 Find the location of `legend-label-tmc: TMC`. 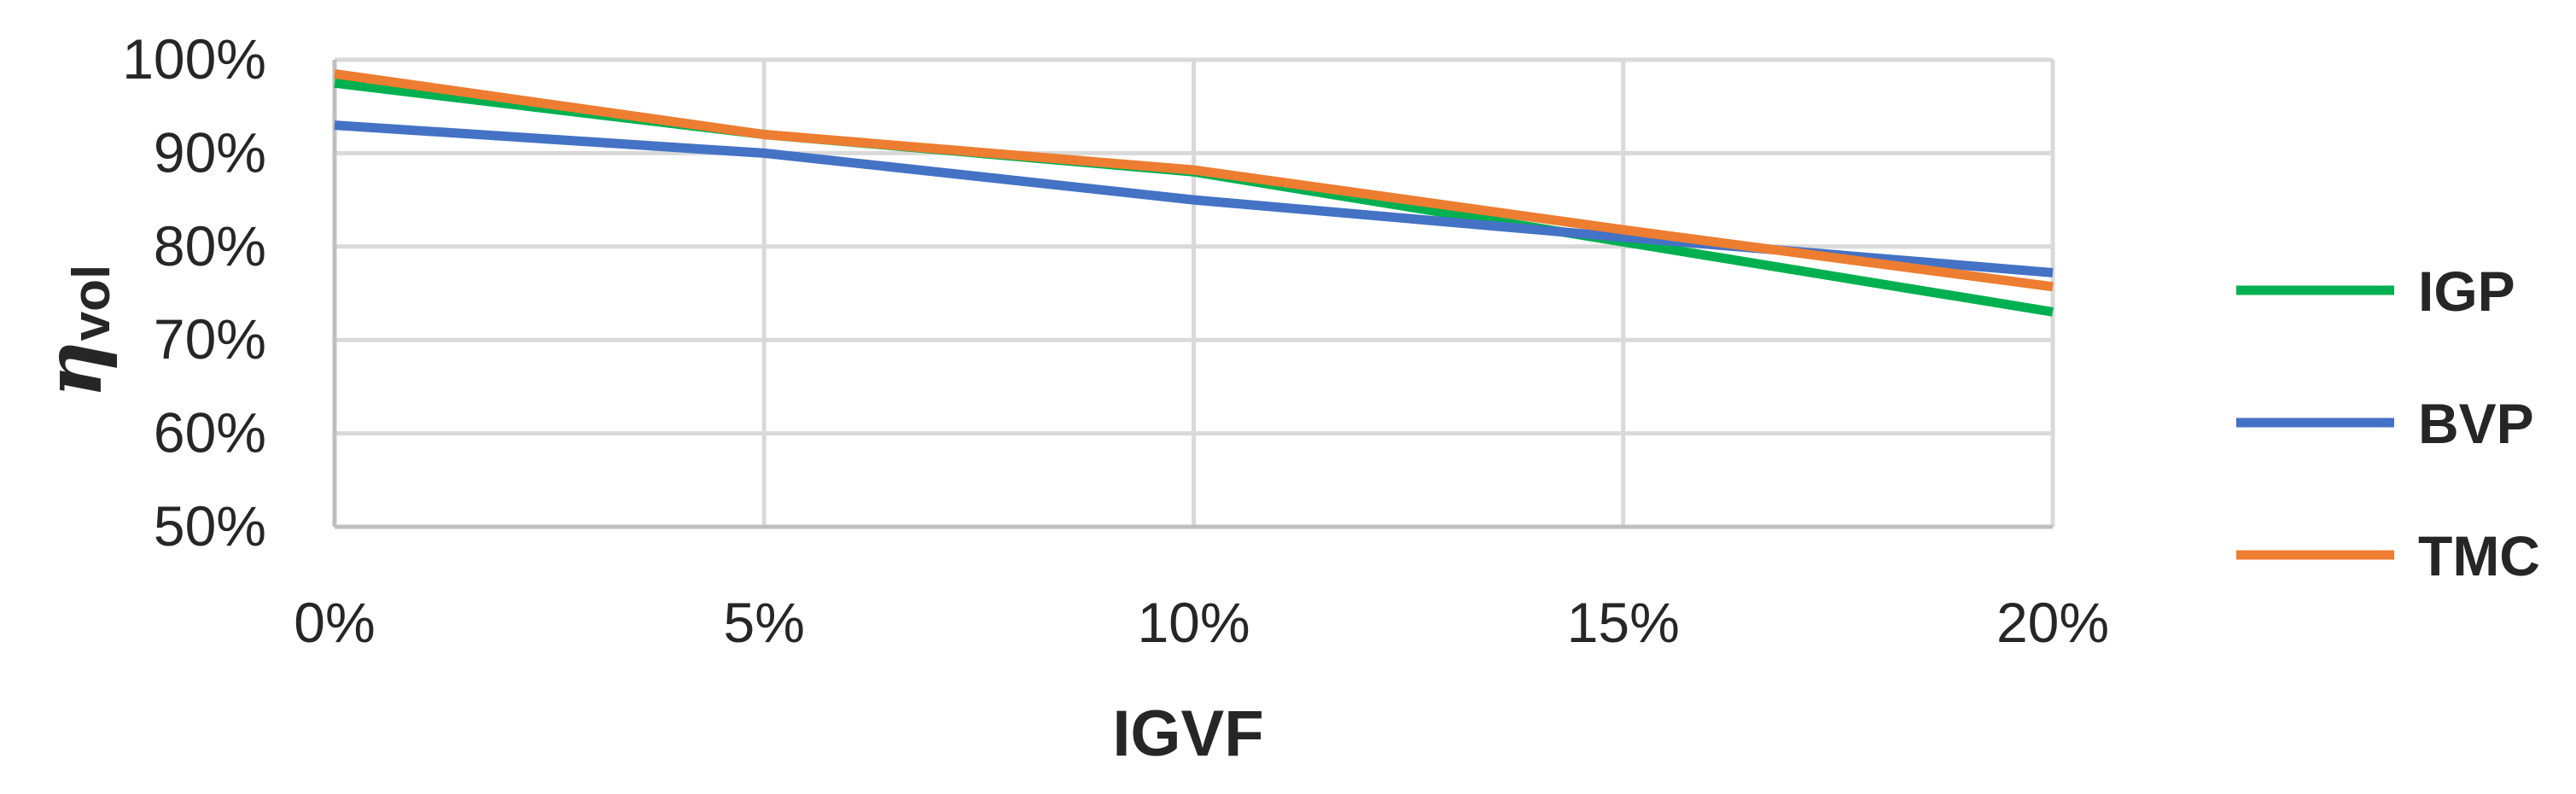

legend-label-tmc: TMC is located at coordinates (2479, 555).